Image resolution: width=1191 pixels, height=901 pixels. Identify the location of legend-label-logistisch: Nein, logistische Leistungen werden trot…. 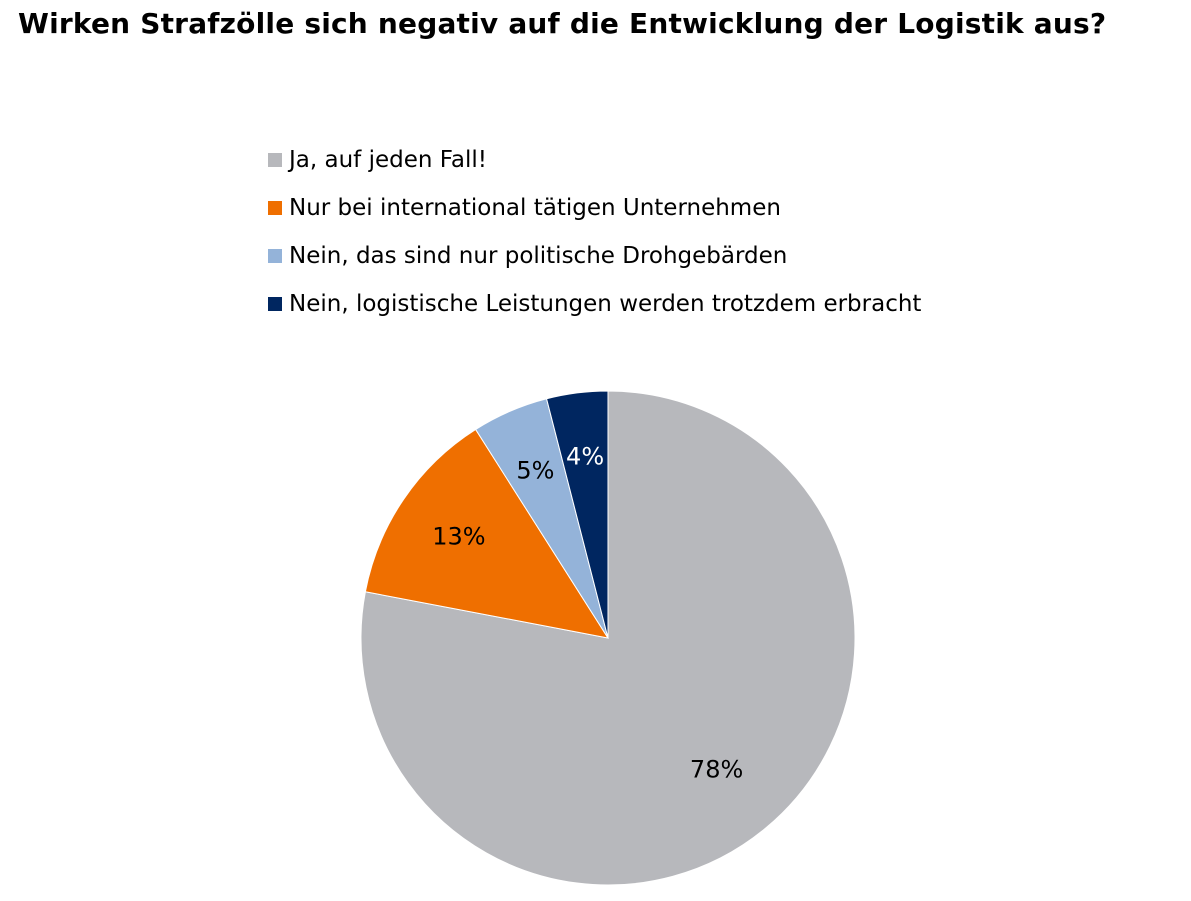
(605, 304).